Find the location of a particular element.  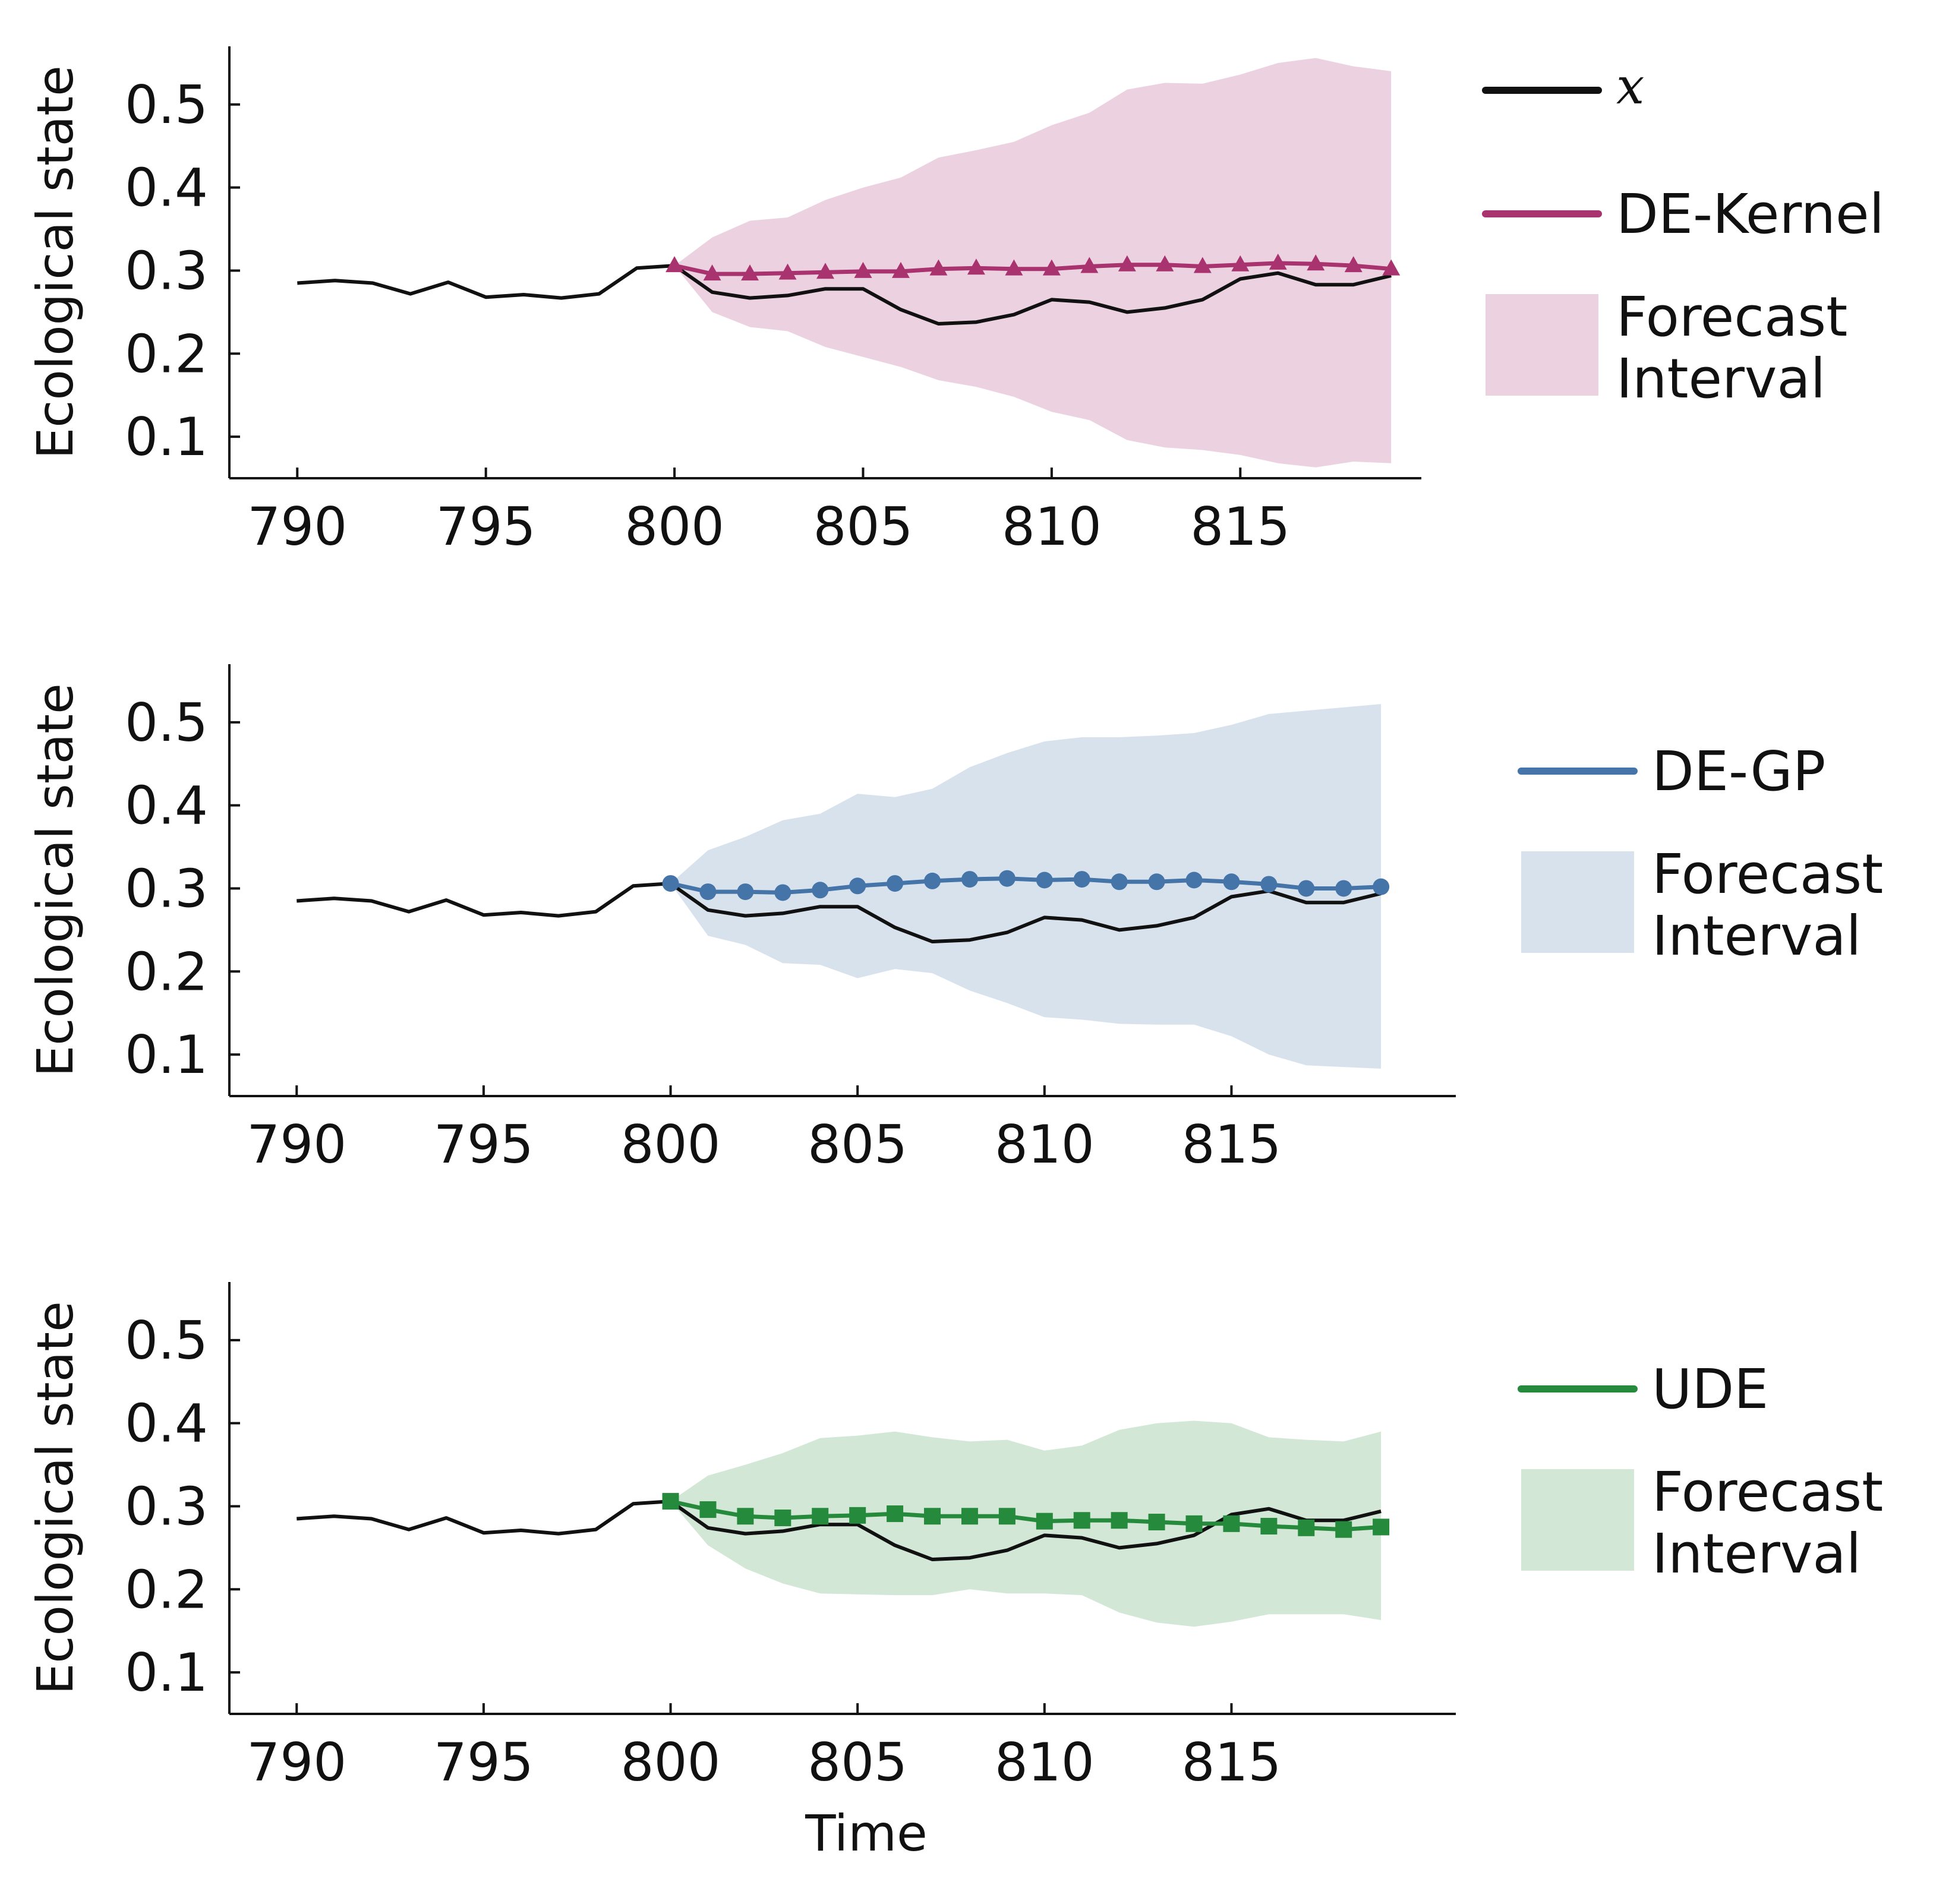

forecast-series-line is located at coordinates (1033, 268).